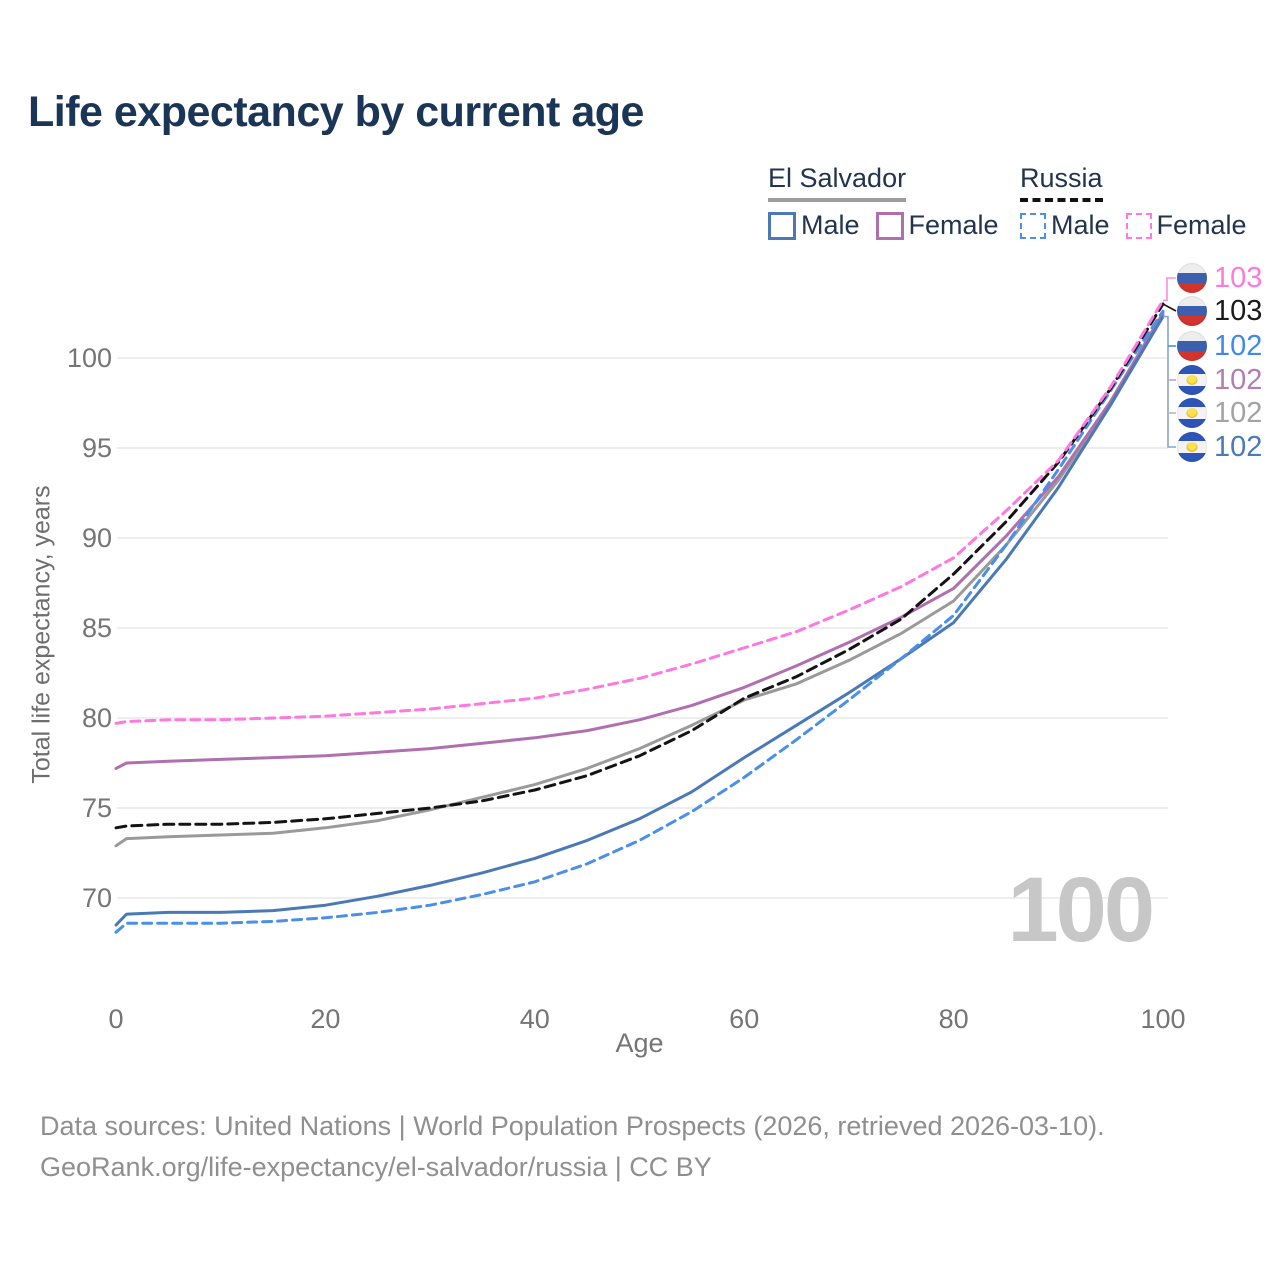  Describe the element at coordinates (889, 225) in the screenshot. I see `es-female-swatch-icon` at that location.